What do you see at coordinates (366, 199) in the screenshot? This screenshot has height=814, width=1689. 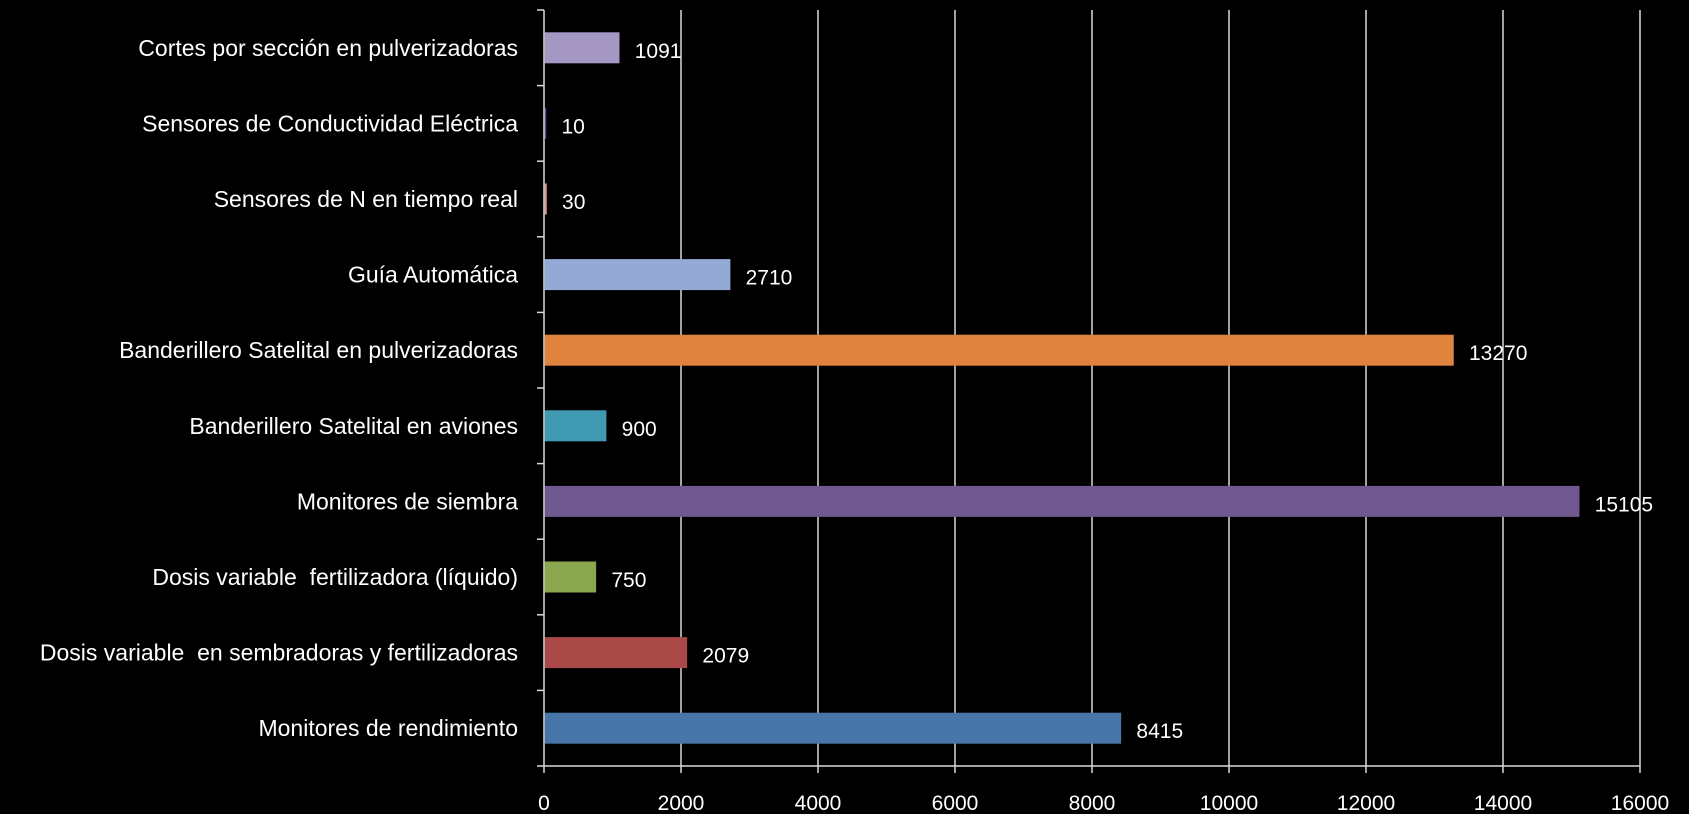 I see `category-label: Sensores de N en tiempo real` at bounding box center [366, 199].